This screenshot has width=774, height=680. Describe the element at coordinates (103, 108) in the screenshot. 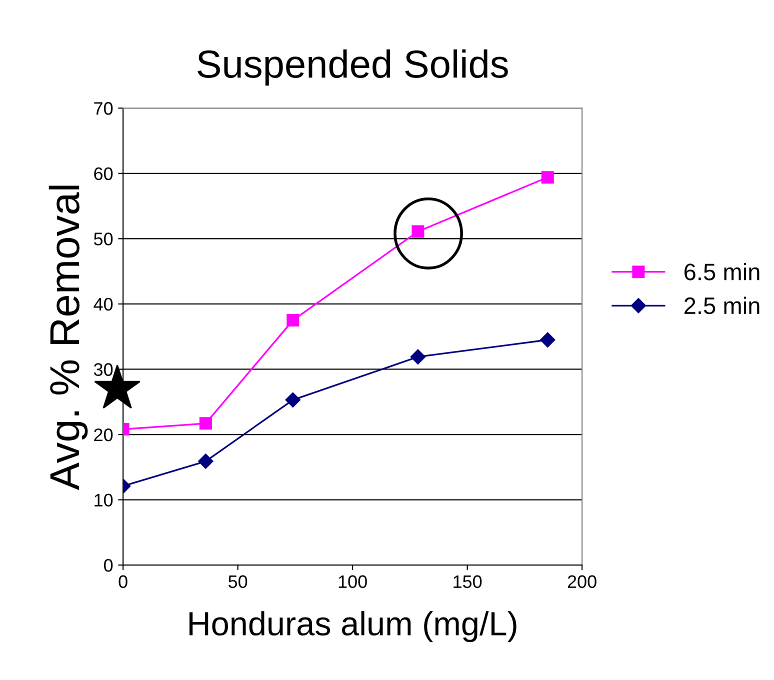

I see `y-tick-label: 70` at that location.